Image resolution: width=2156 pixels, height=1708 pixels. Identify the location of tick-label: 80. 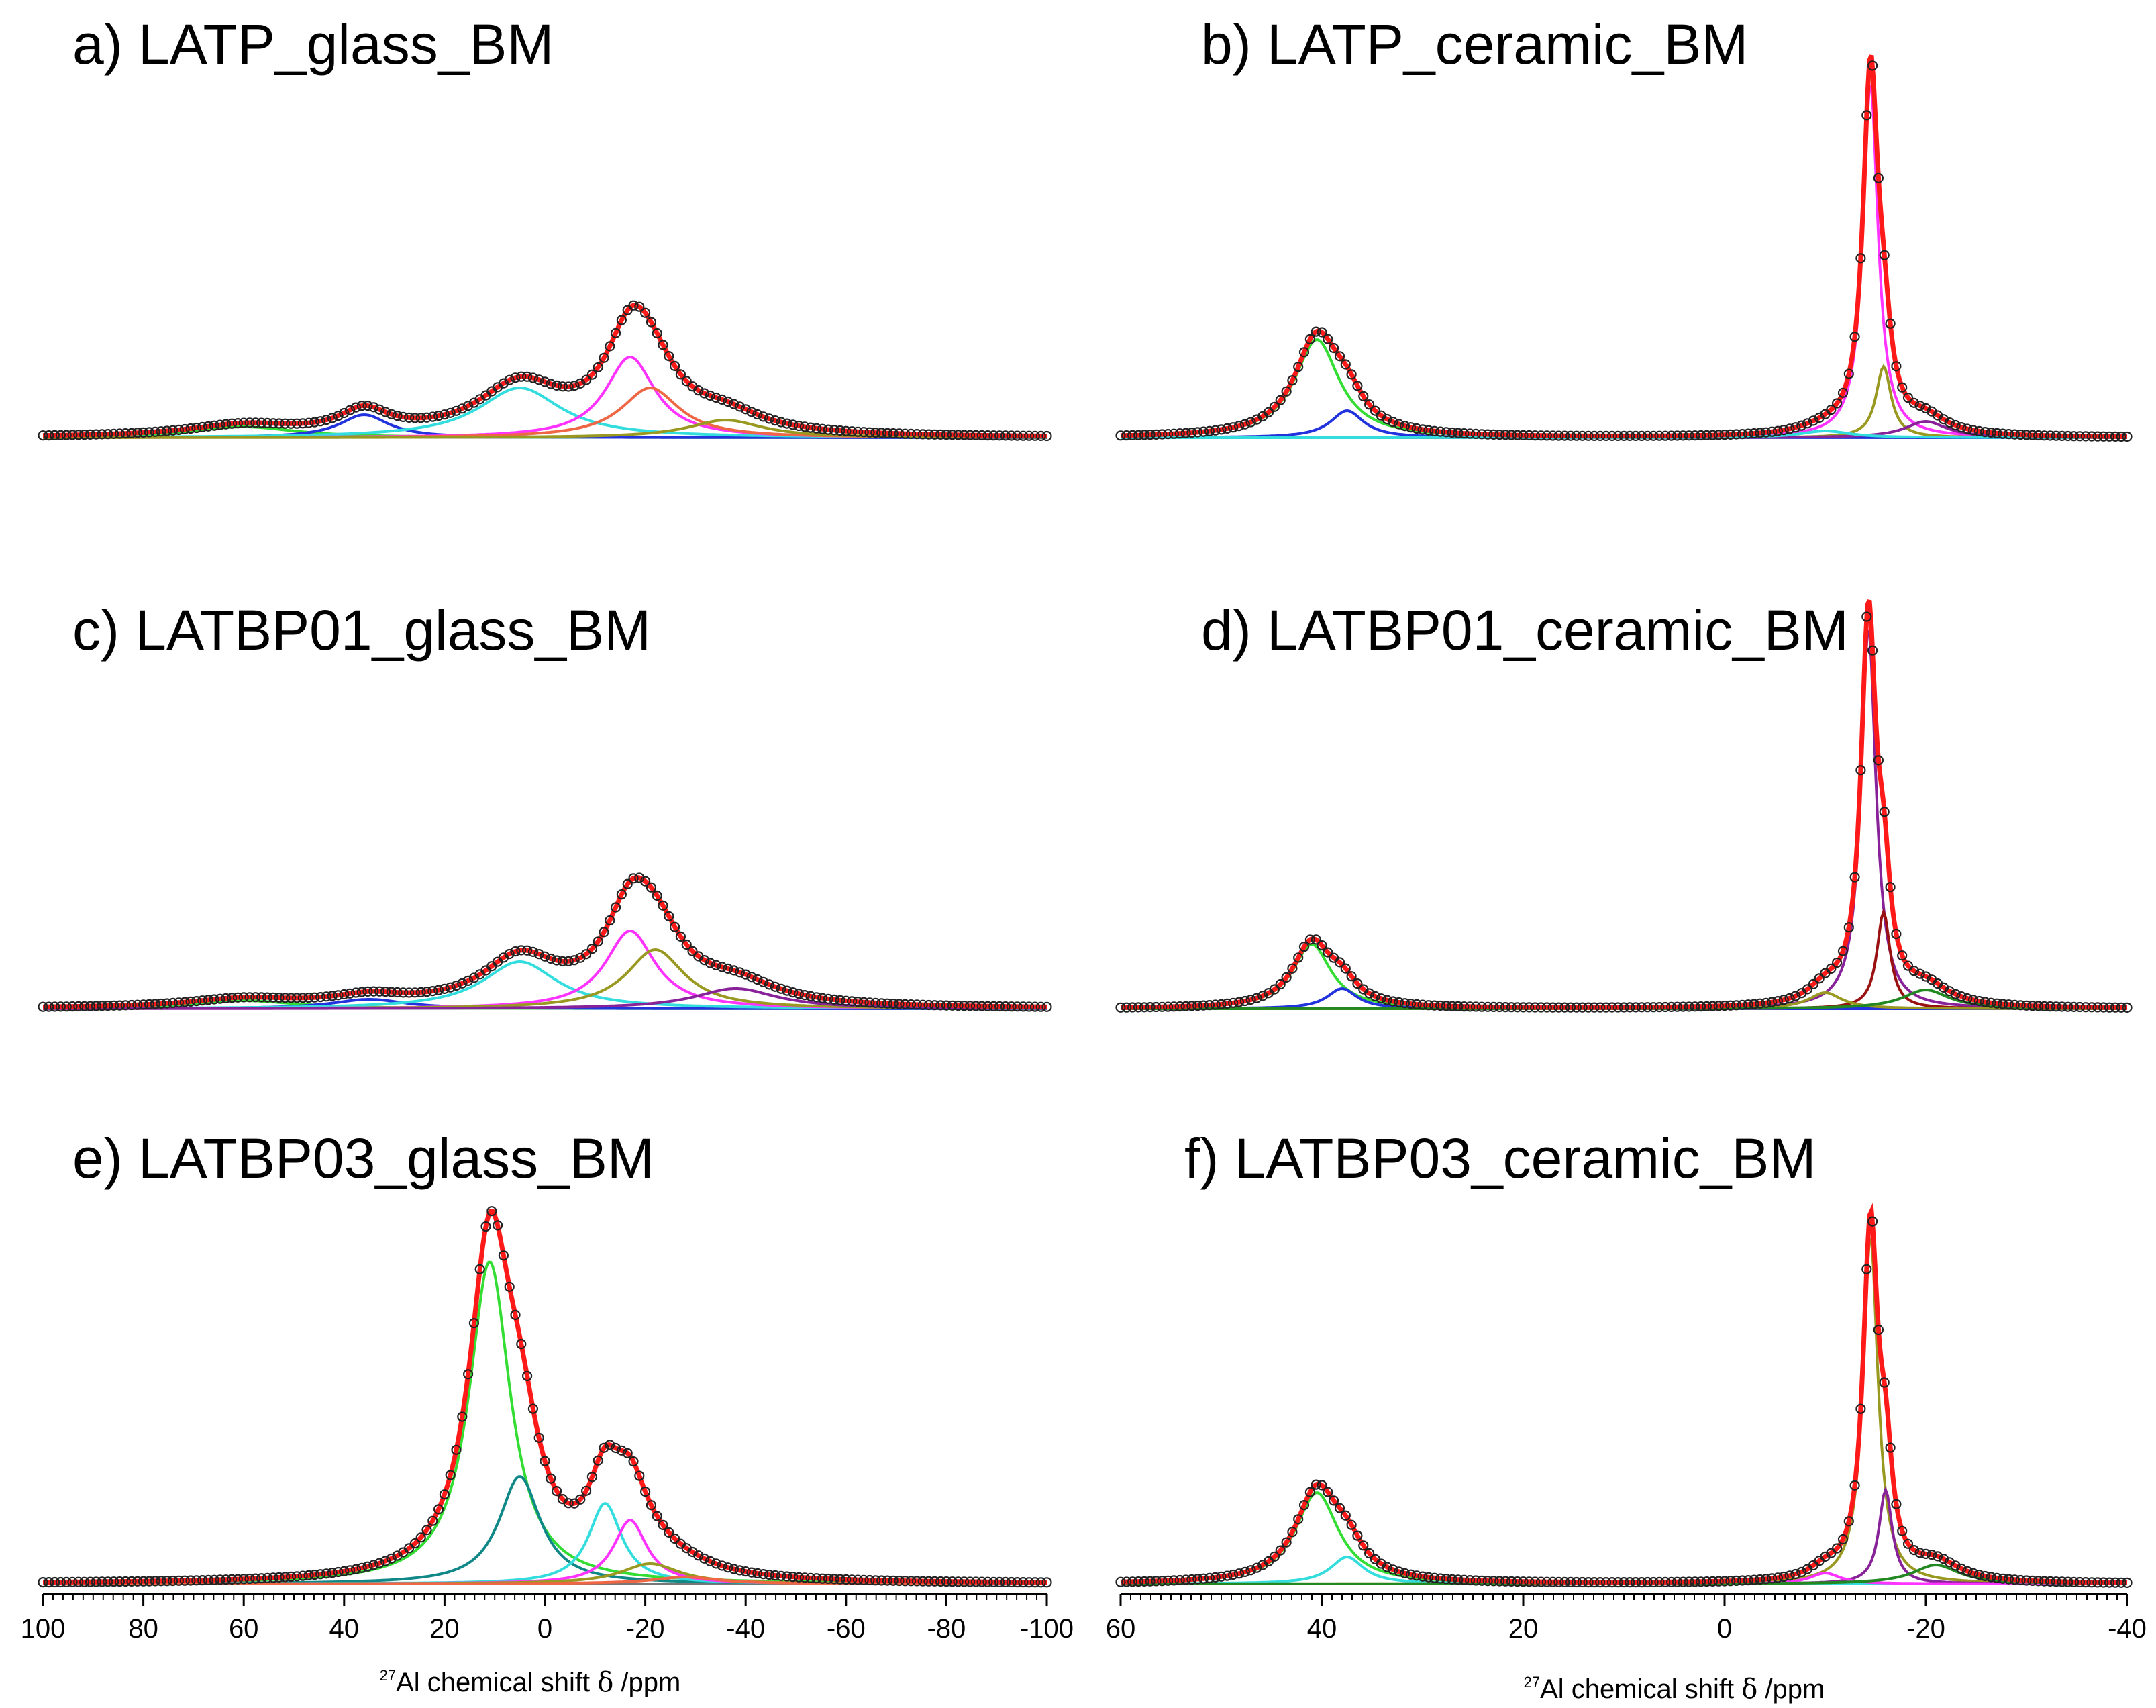
(143, 1629).